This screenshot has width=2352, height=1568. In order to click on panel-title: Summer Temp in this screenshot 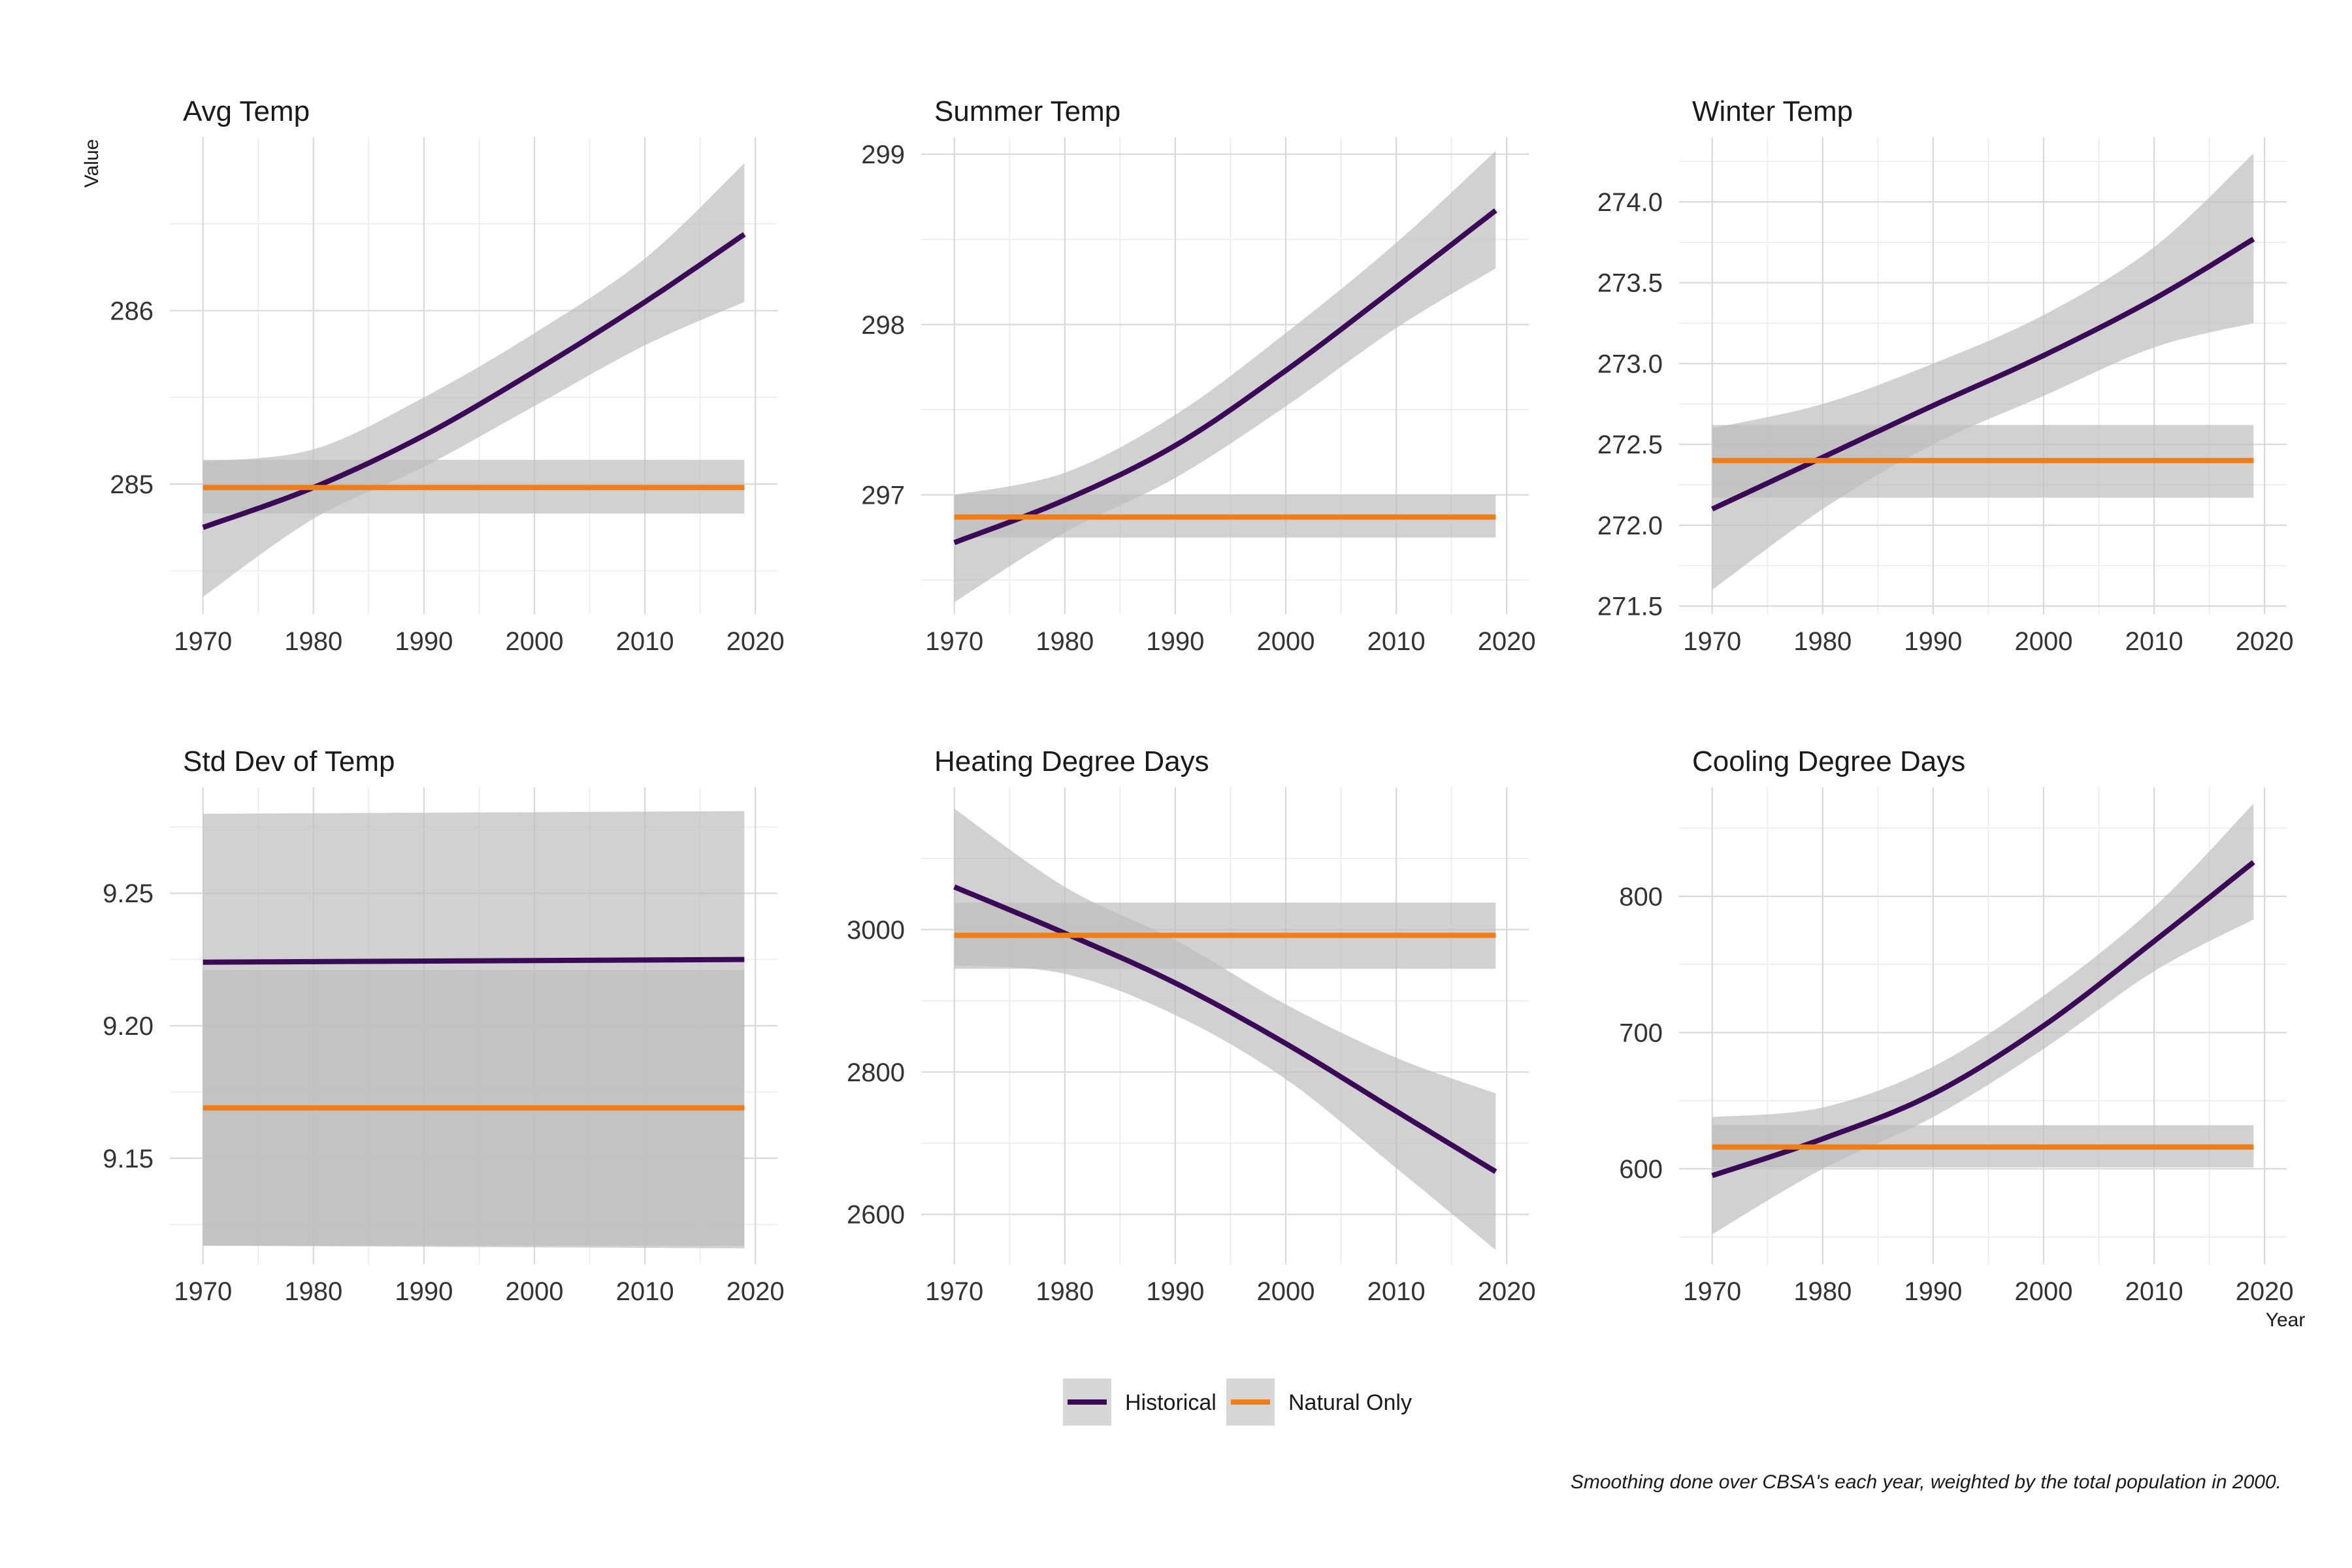, I will do `click(1027, 111)`.